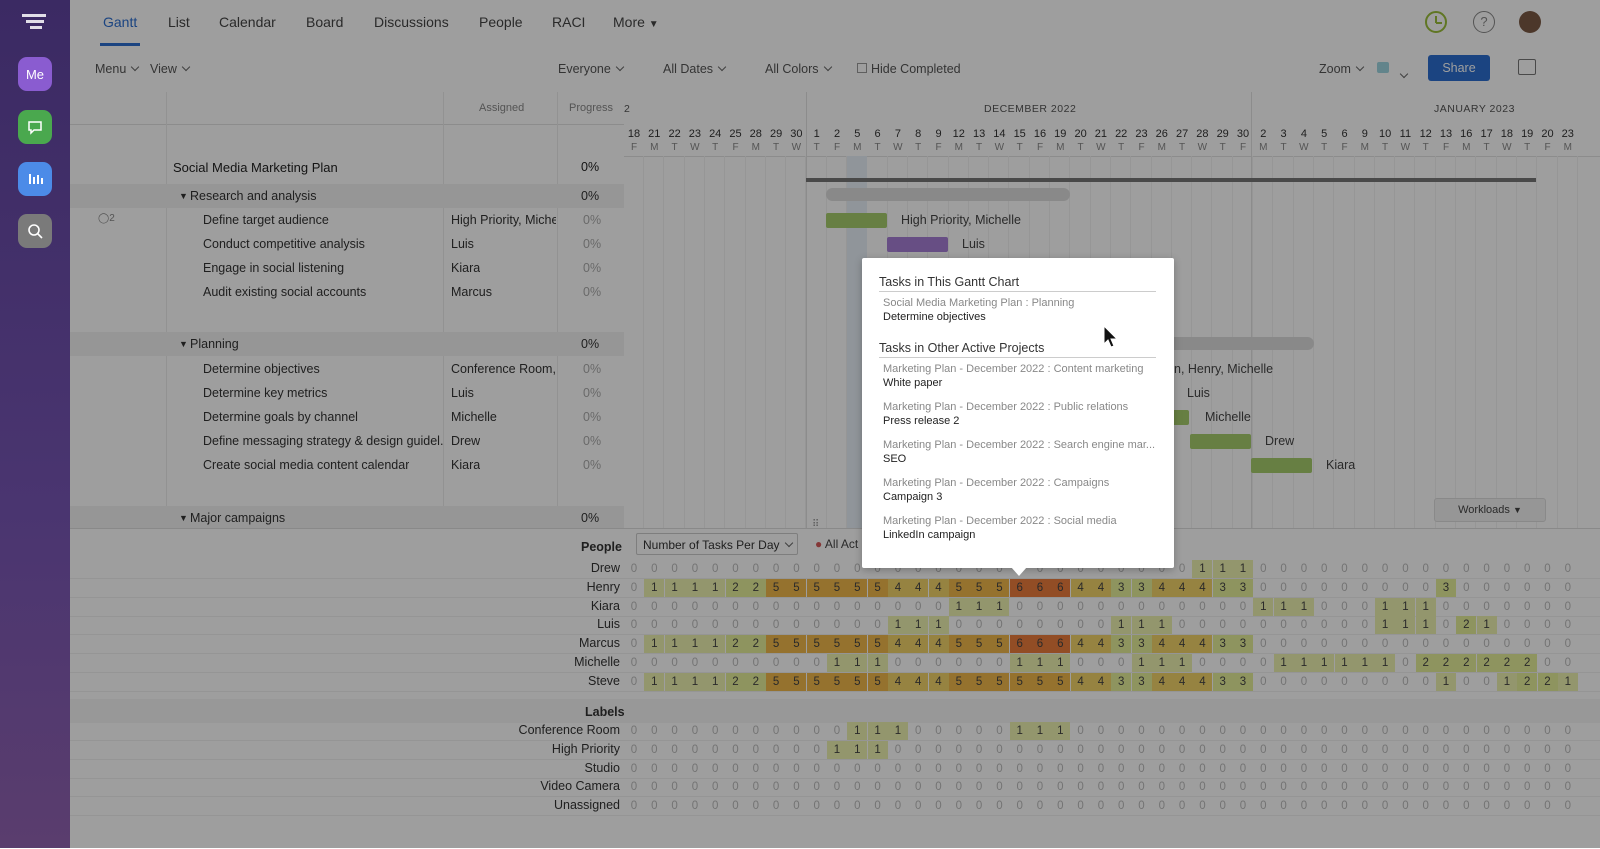  I want to click on tab-raci: RACI, so click(569, 22).